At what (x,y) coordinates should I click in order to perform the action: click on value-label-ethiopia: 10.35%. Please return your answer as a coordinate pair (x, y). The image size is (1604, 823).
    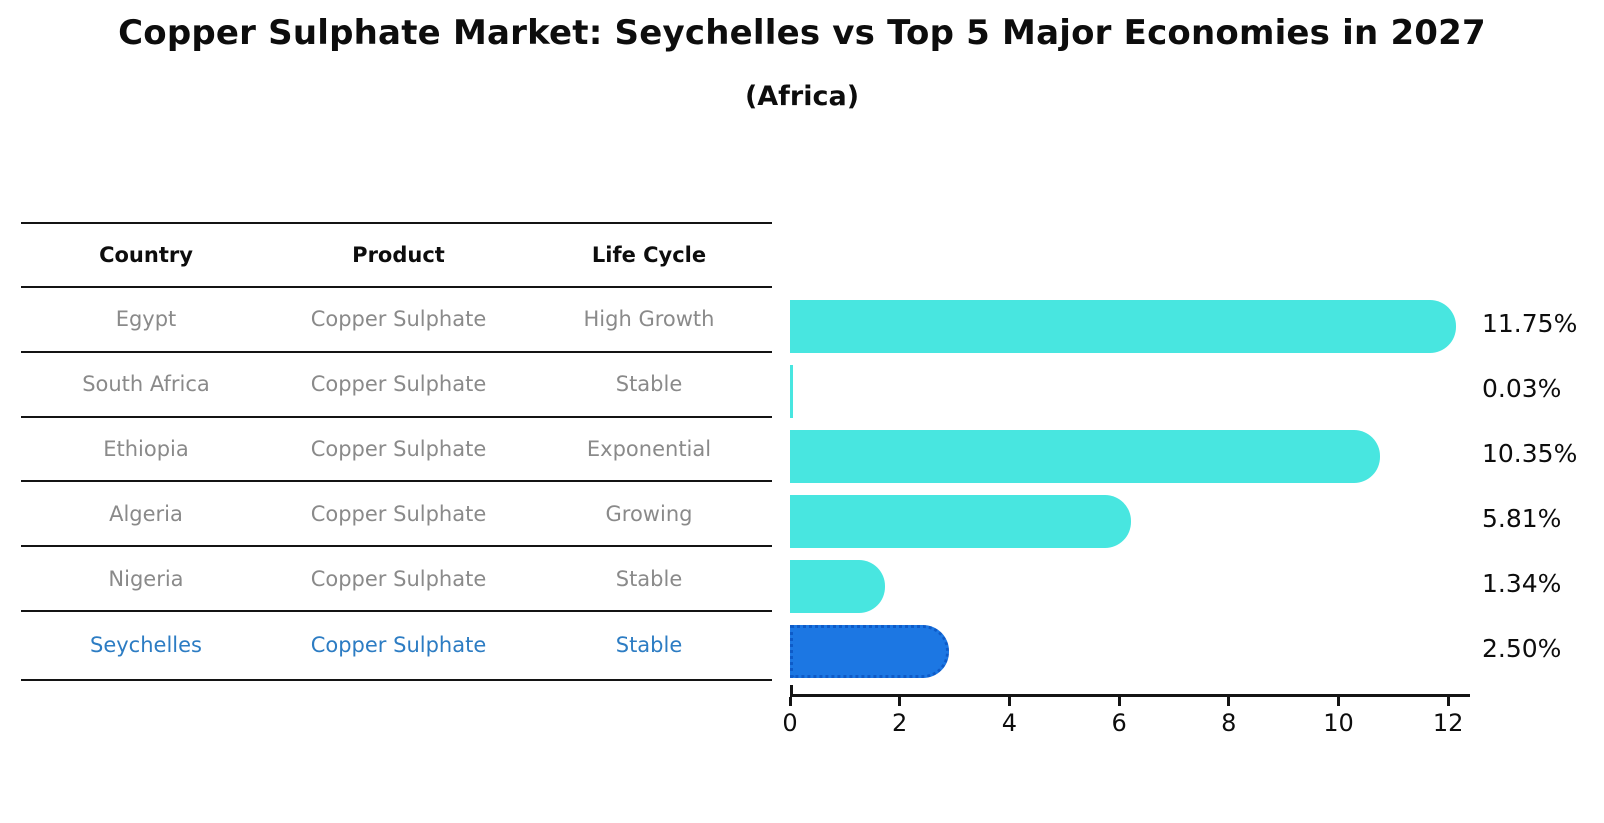
    Looking at the image, I should click on (1530, 453).